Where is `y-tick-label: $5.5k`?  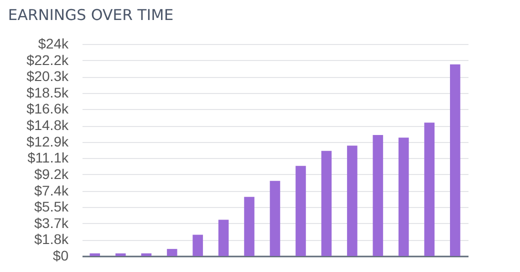
y-tick-label: $5.5k is located at coordinates (52, 206).